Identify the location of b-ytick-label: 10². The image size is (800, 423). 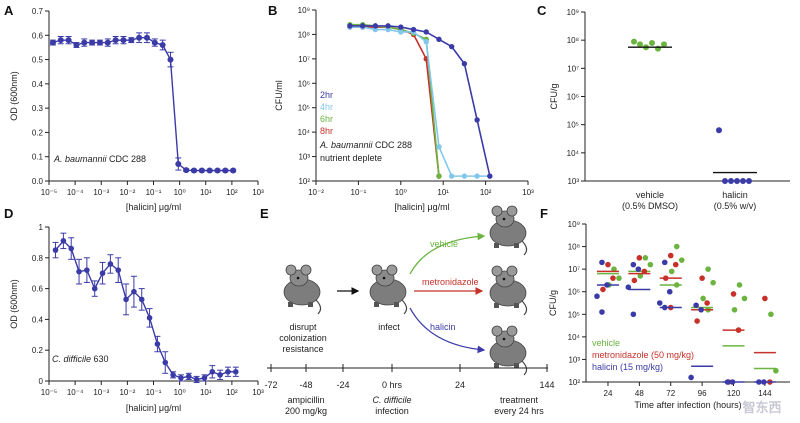
(304, 181).